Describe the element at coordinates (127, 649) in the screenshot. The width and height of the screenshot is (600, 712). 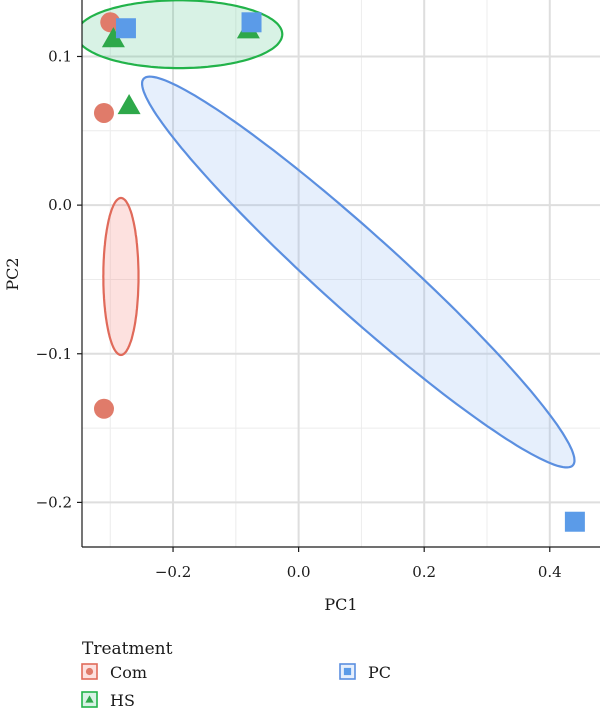
I see `legend-title: Treatment` at that location.